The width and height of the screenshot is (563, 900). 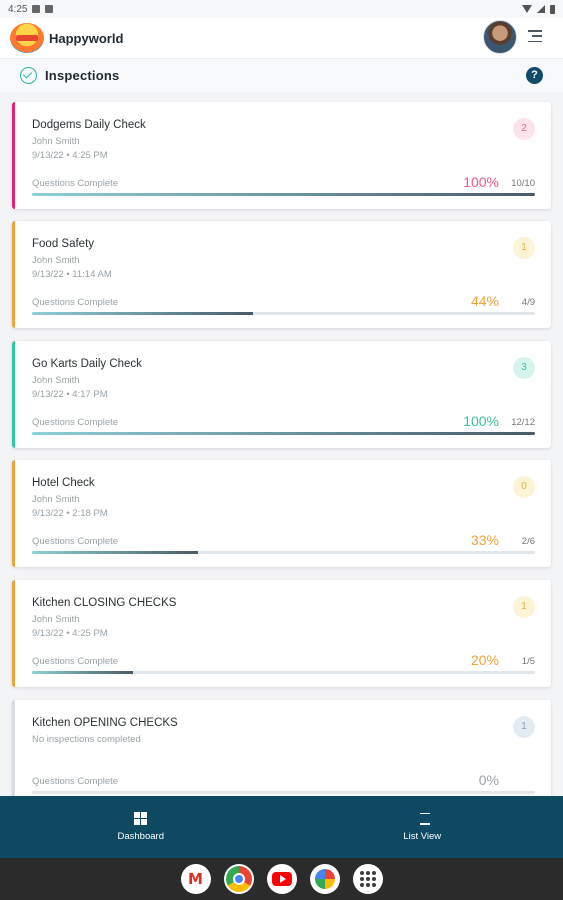 I want to click on battery-icon, so click(x=552, y=9).